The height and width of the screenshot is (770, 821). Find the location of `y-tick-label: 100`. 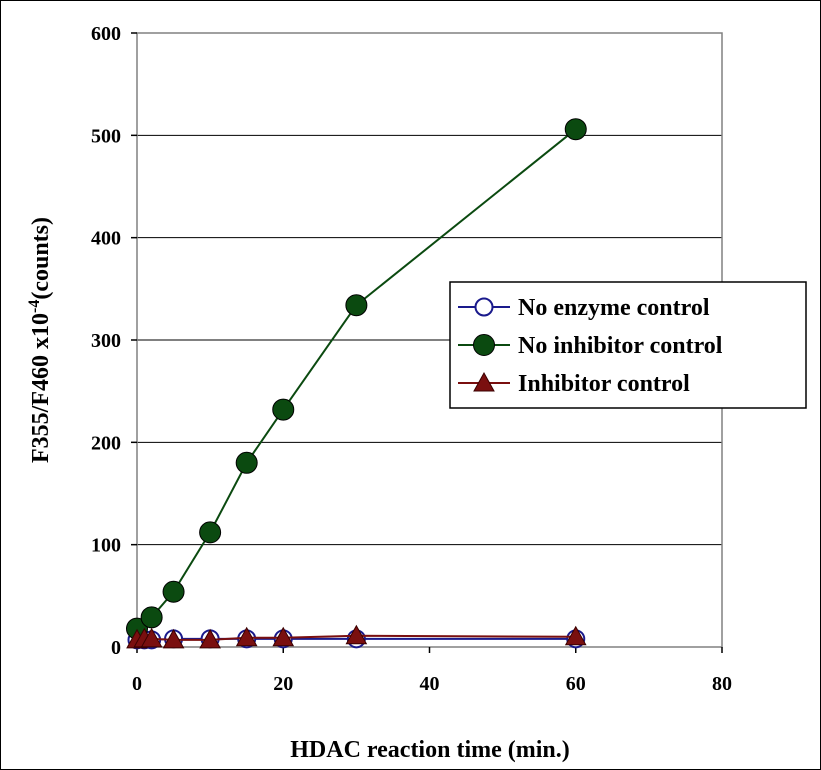

y-tick-label: 100 is located at coordinates (106, 546).